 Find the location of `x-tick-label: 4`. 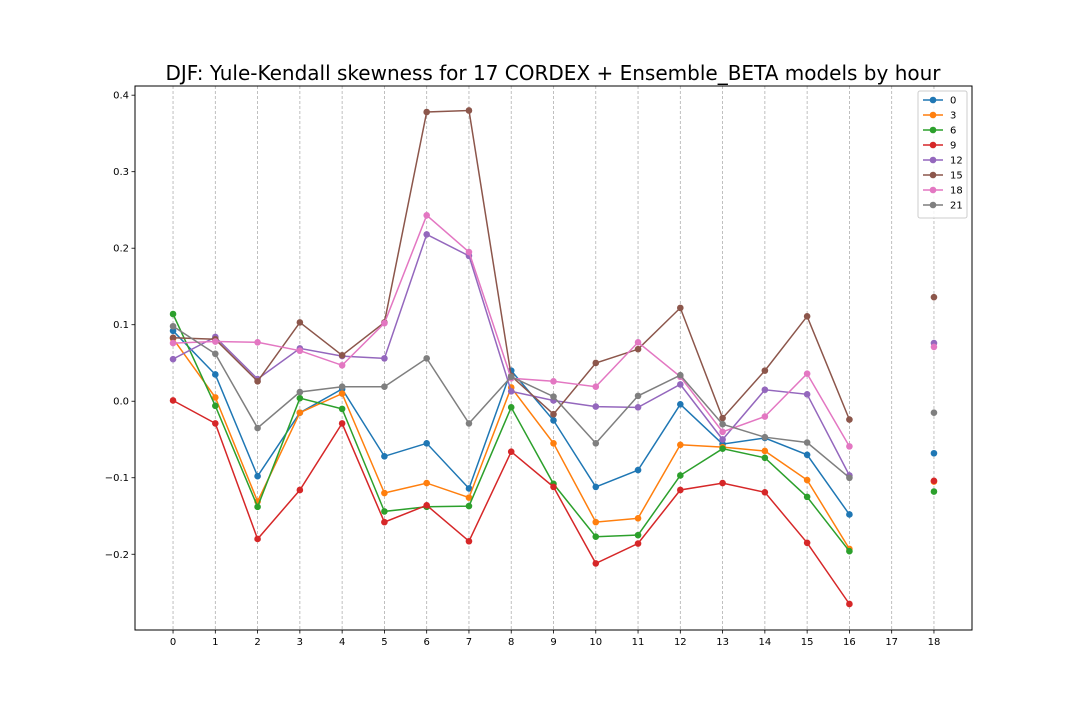

x-tick-label: 4 is located at coordinates (342, 642).